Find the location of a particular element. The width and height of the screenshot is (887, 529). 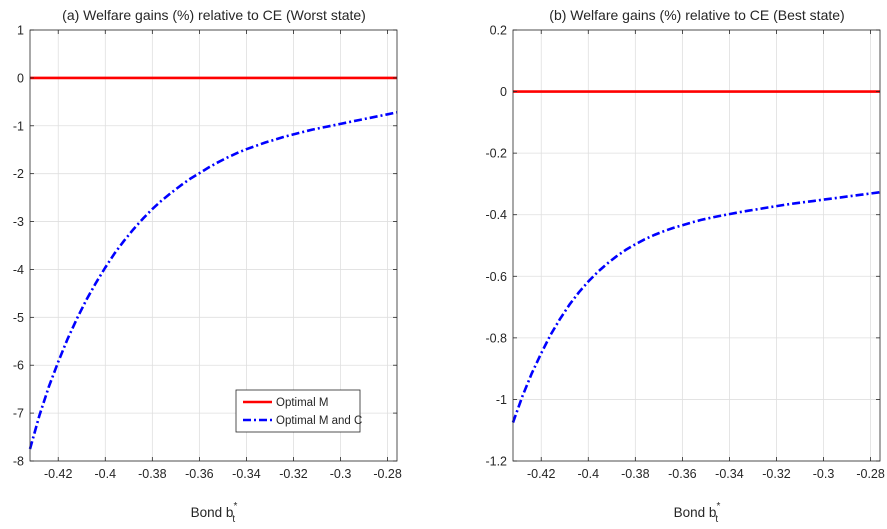

panel-a-x-tick-label: -0.38 is located at coordinates (152, 474).